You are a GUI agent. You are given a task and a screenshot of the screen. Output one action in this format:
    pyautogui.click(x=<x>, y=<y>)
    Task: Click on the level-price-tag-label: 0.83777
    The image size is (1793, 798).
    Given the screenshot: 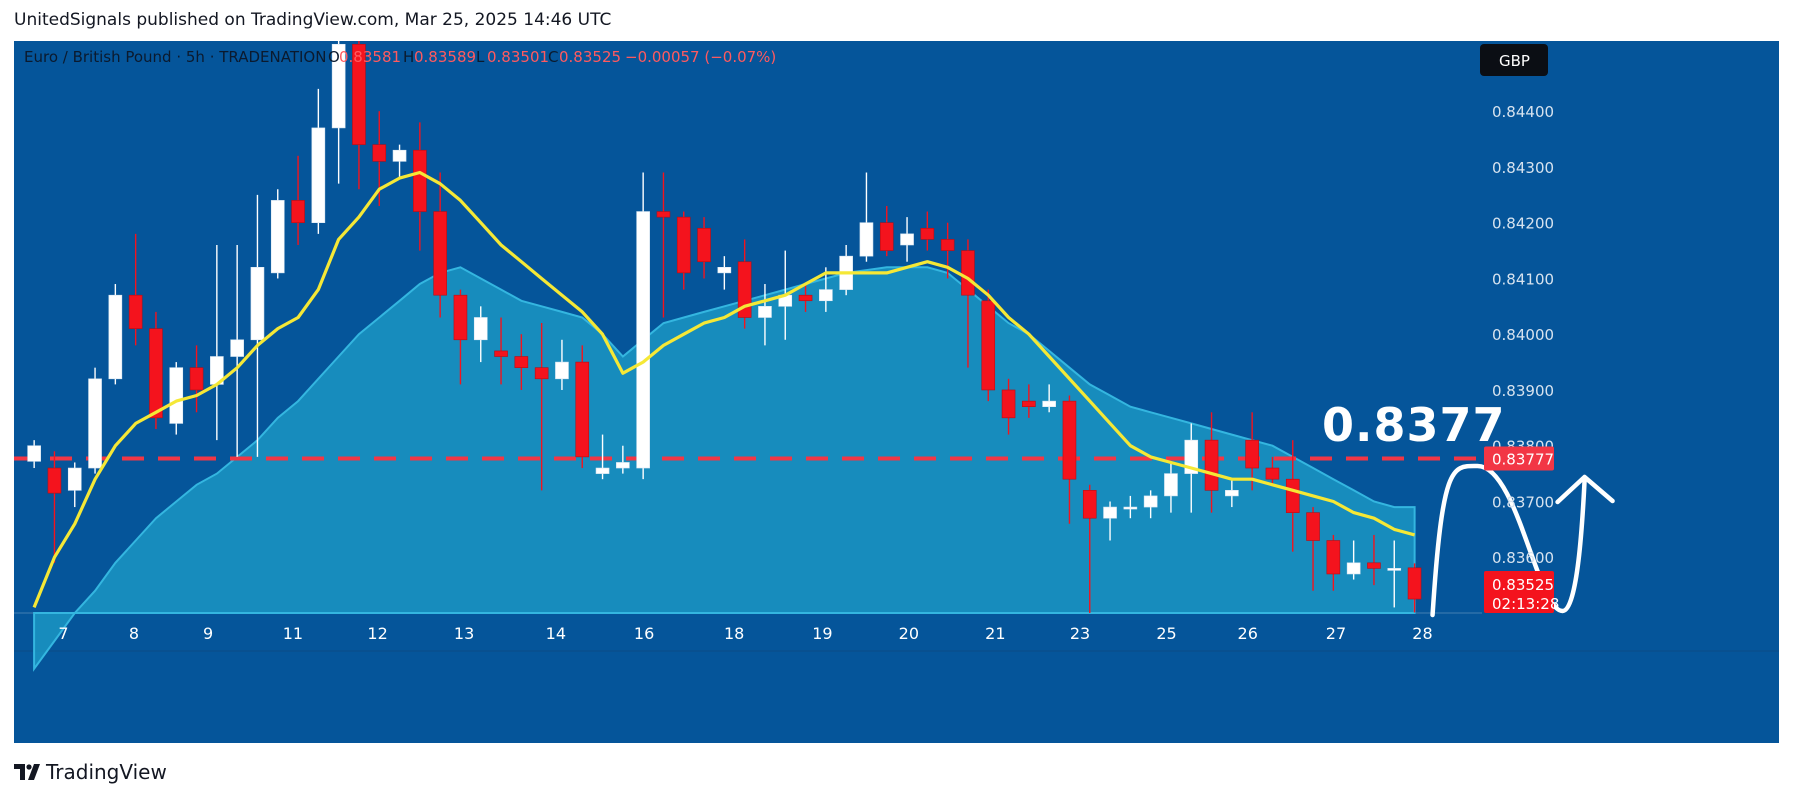 What is the action you would take?
    pyautogui.click(x=1523, y=460)
    